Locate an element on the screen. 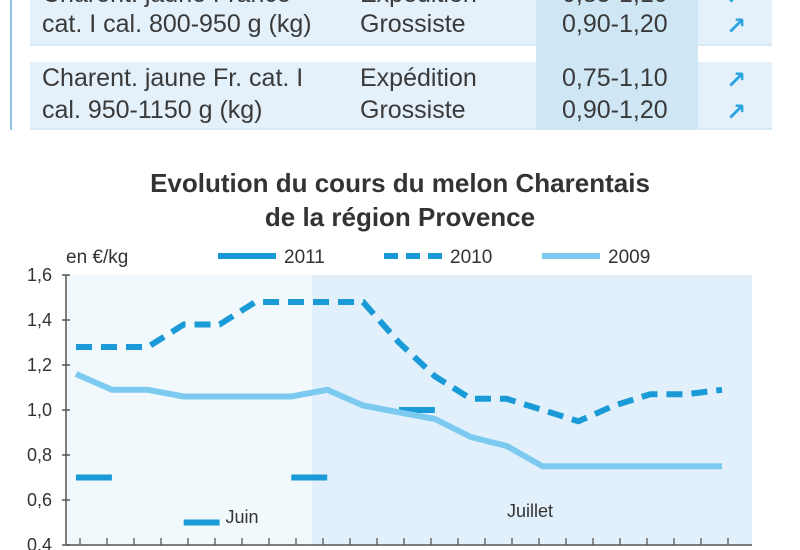 The image size is (800, 550). legend-label-2011: 2011 is located at coordinates (304, 257).